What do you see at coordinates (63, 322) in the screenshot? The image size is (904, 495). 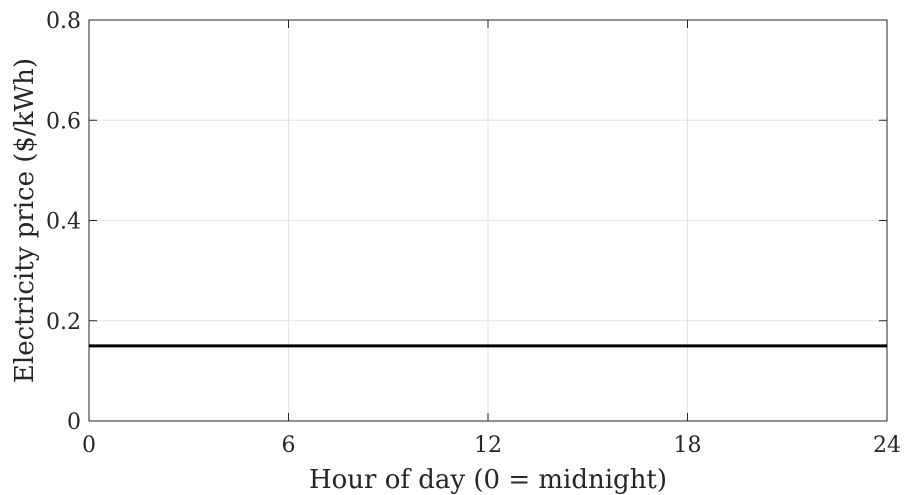 I see `y-tick-label: 0.2` at bounding box center [63, 322].